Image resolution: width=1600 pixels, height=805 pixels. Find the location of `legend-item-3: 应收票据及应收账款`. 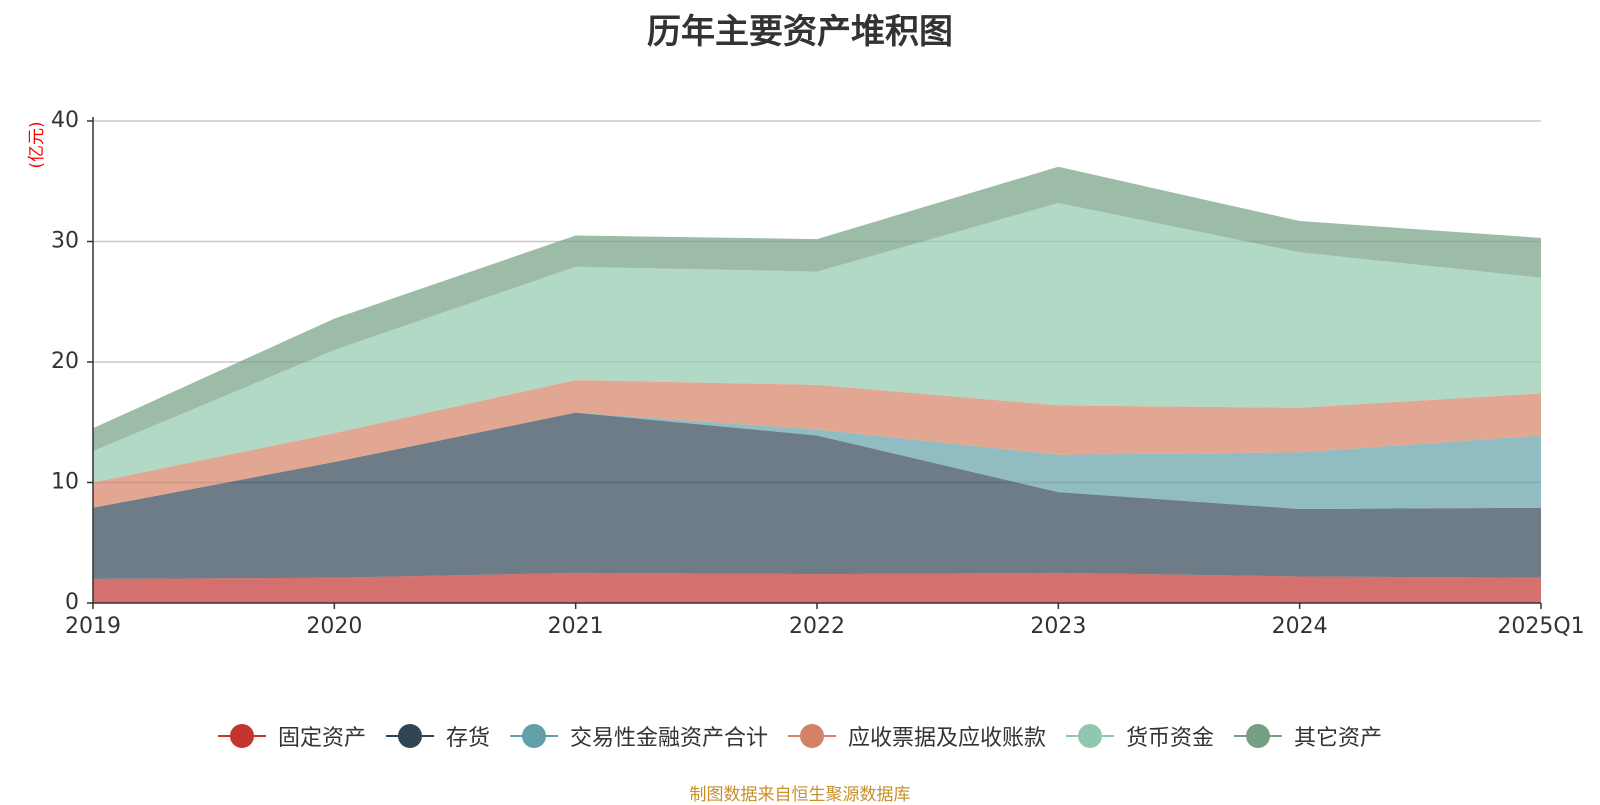

legend-item-3: 应收票据及应收账款 is located at coordinates (917, 736).